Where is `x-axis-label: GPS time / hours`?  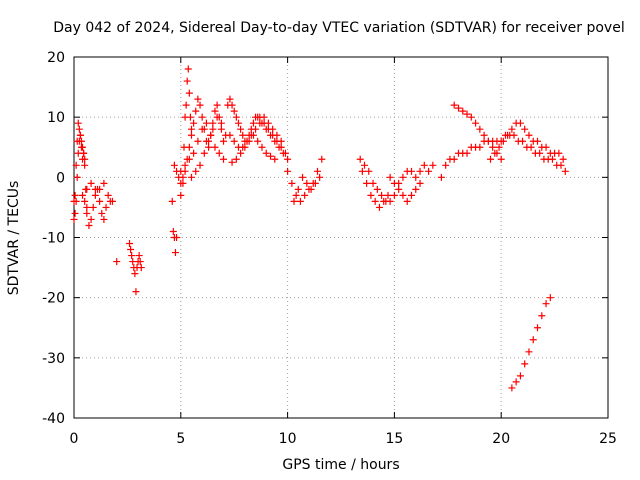 x-axis-label: GPS time / hours is located at coordinates (340, 465).